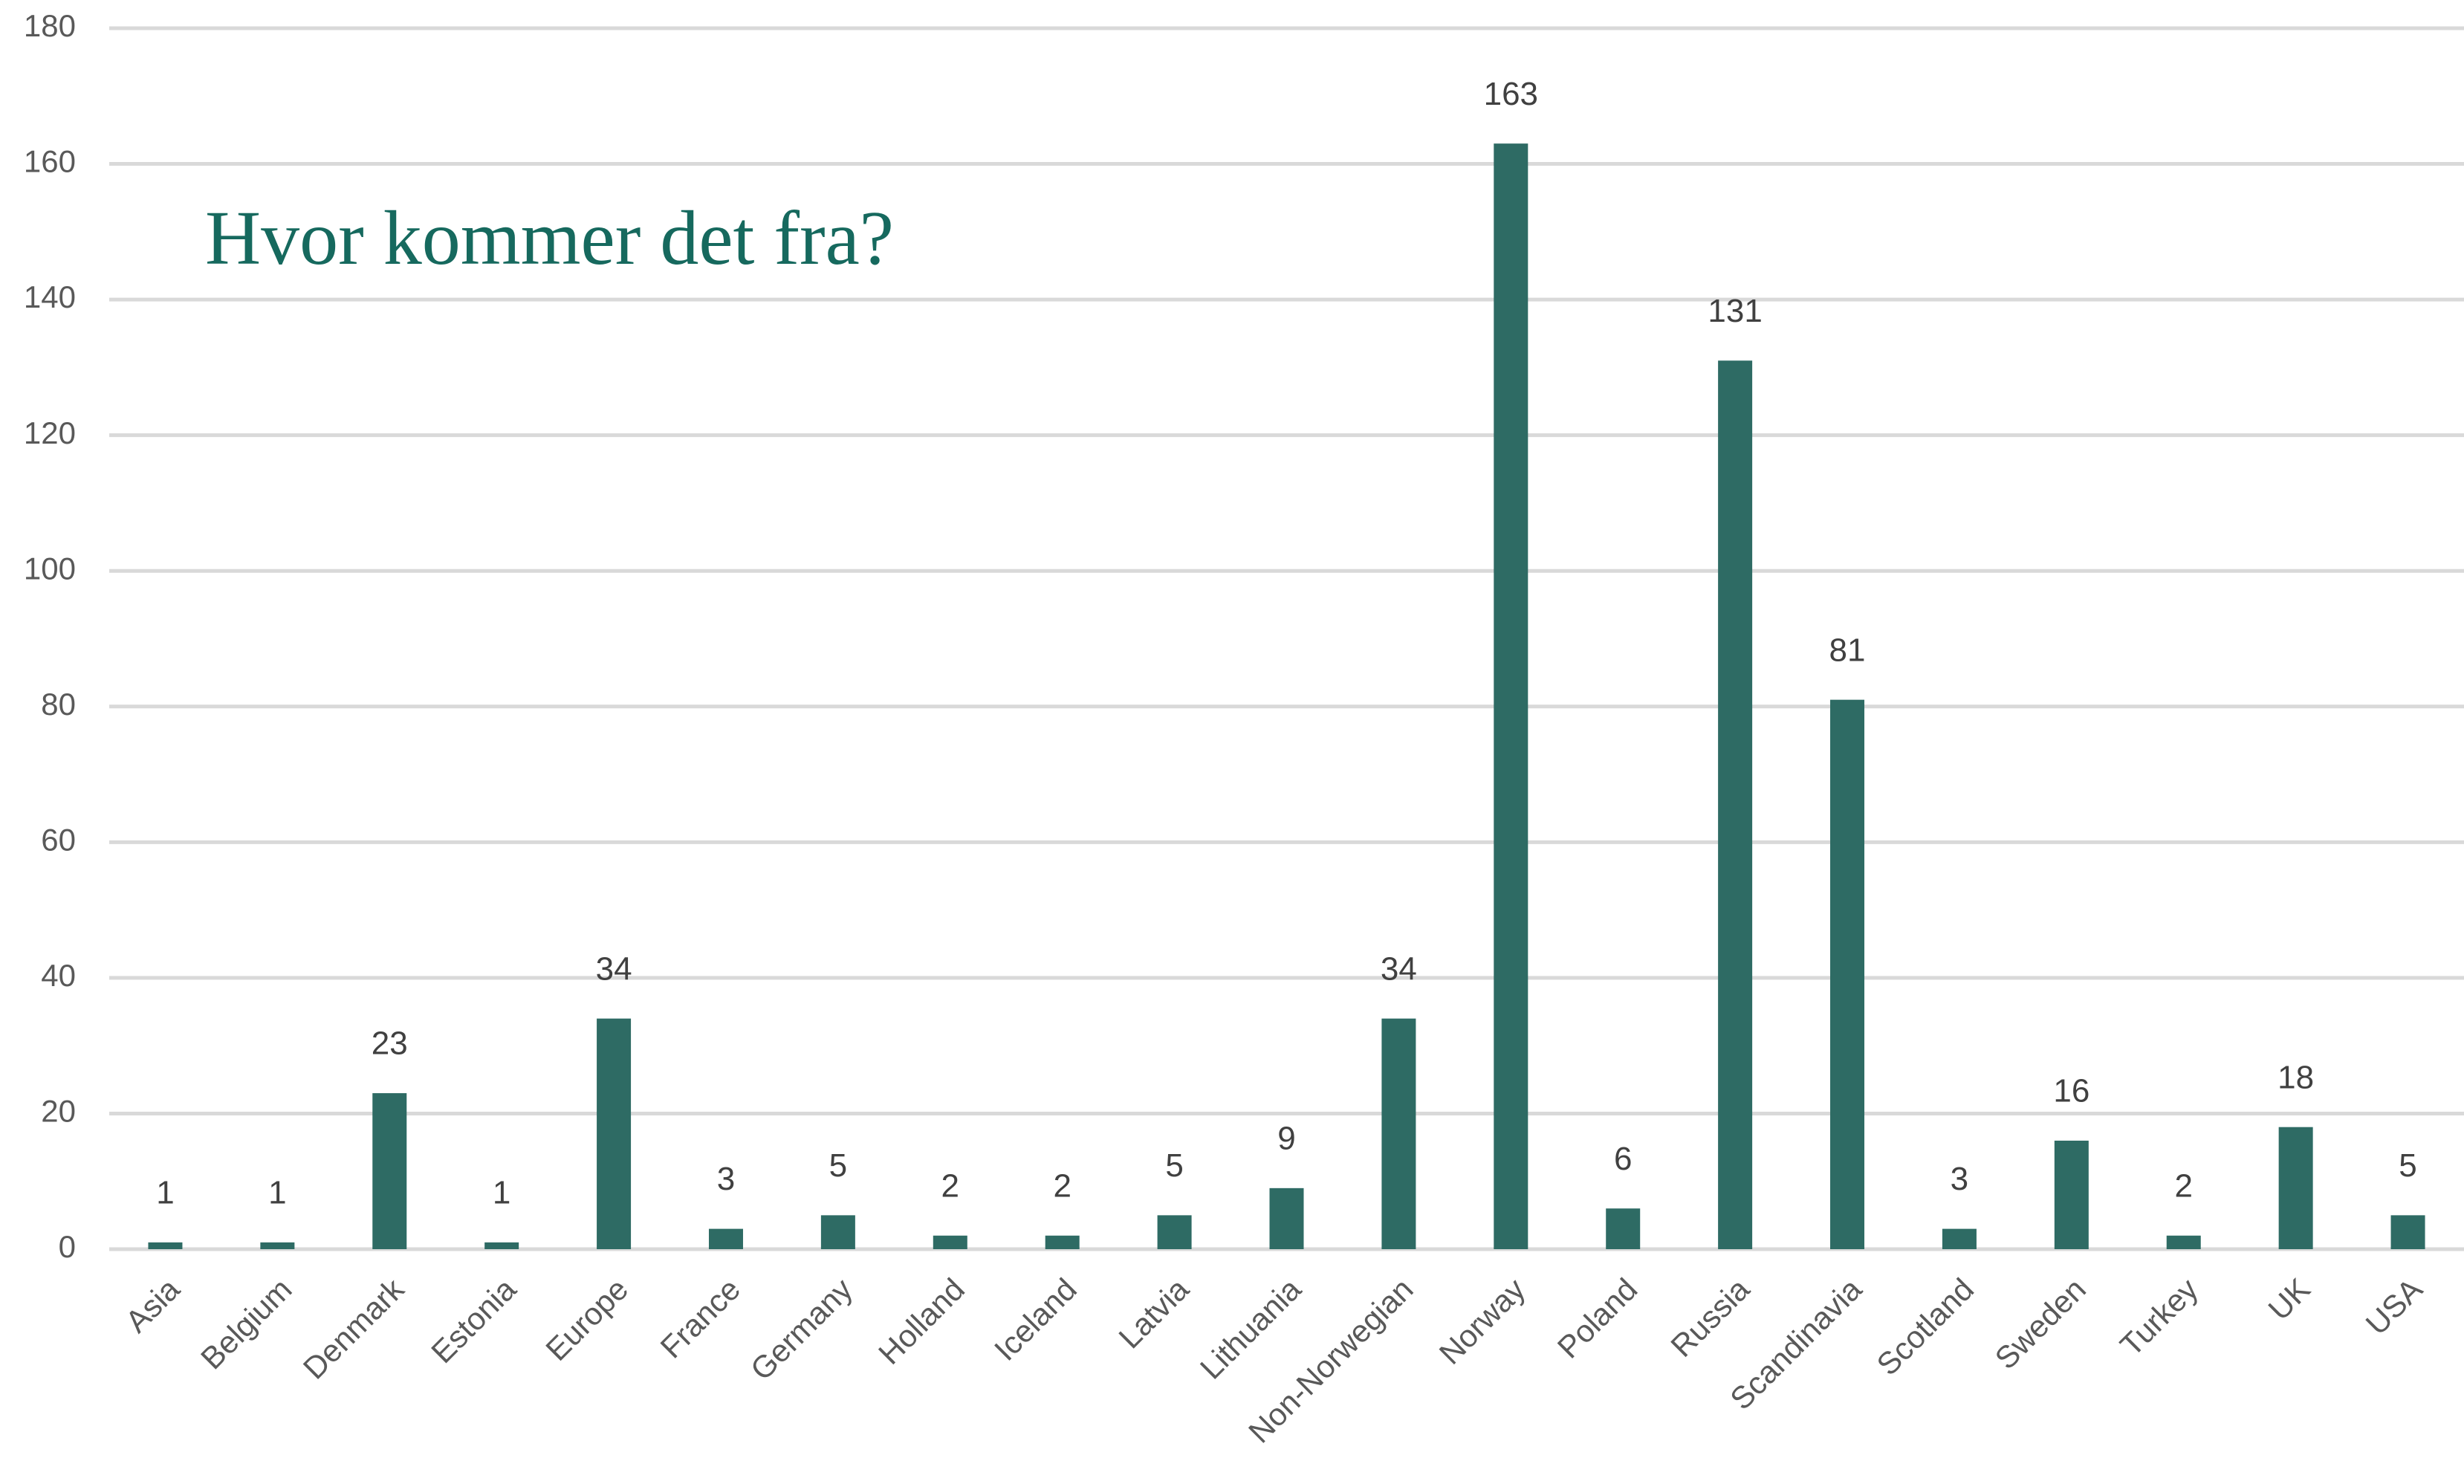 This screenshot has height=1484, width=2464. What do you see at coordinates (1286, 1138) in the screenshot?
I see `data-label: 9` at bounding box center [1286, 1138].